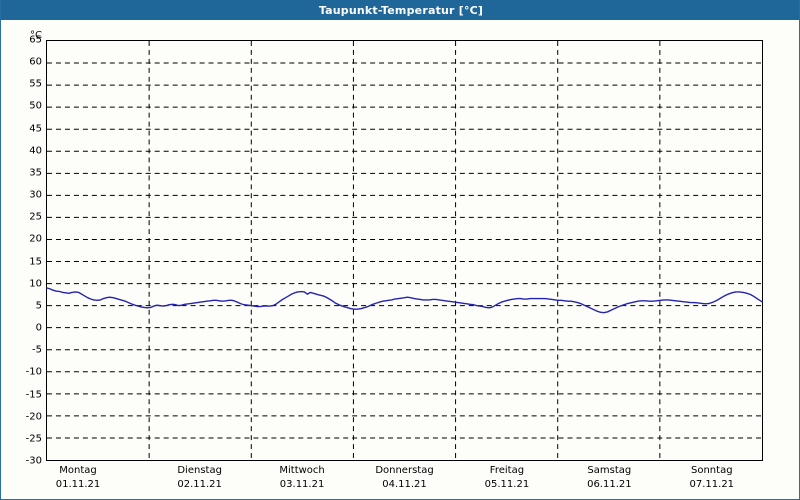  I want to click on y-axis-tick-label: 55, so click(35, 84).